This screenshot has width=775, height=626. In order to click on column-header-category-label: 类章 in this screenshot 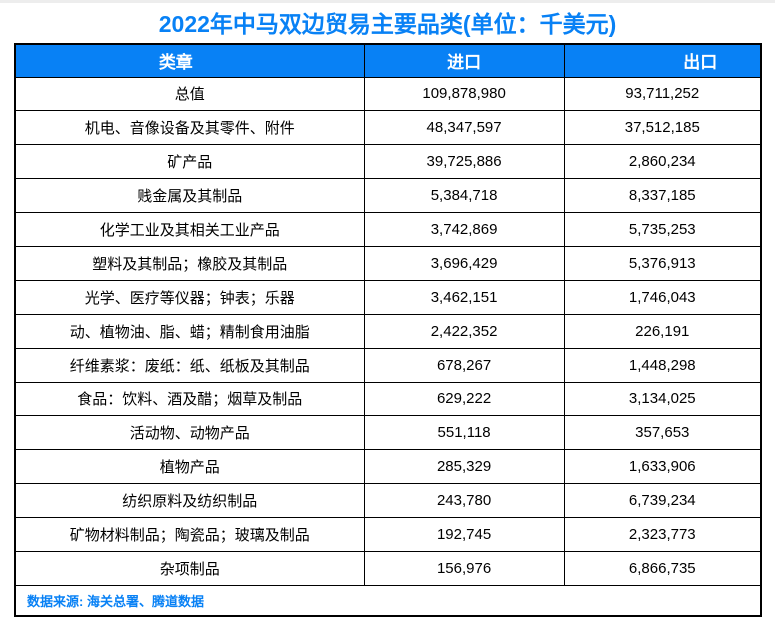, I will do `click(175, 63)`.